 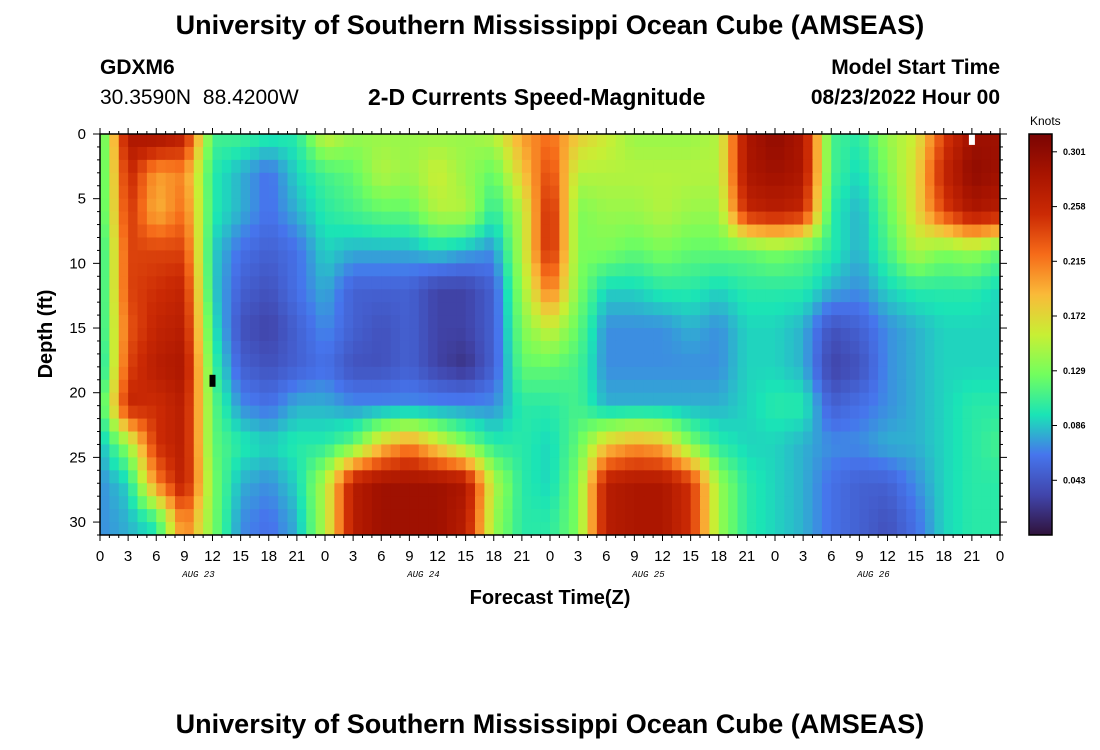 What do you see at coordinates (873, 575) in the screenshot?
I see `date-label: AUG 26` at bounding box center [873, 575].